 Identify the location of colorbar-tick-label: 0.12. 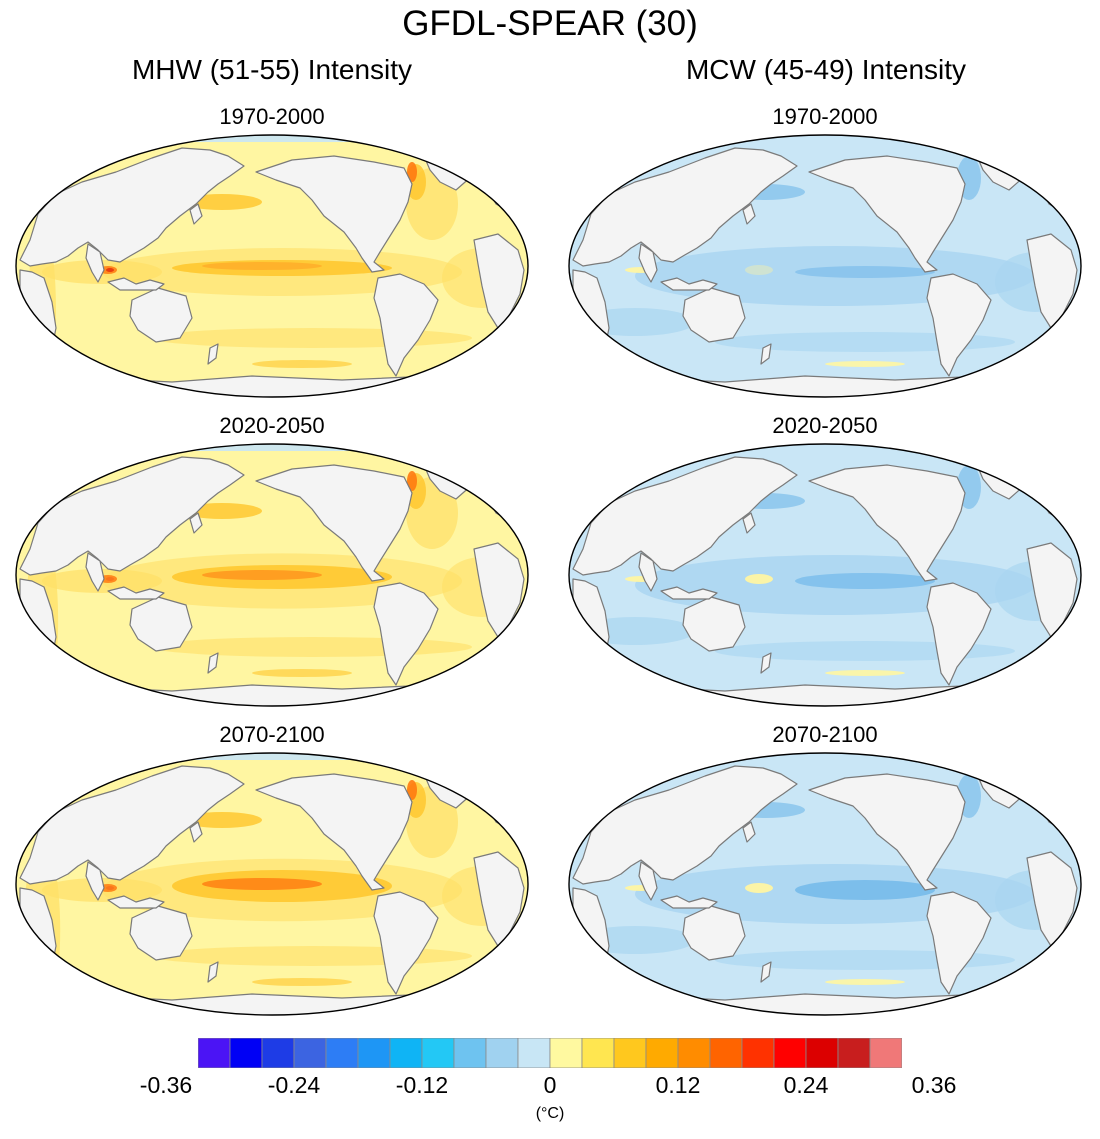
(678, 1085).